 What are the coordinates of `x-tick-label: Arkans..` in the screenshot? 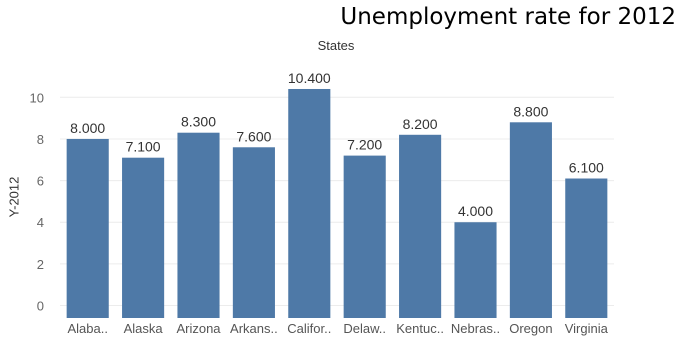 It's located at (254, 328).